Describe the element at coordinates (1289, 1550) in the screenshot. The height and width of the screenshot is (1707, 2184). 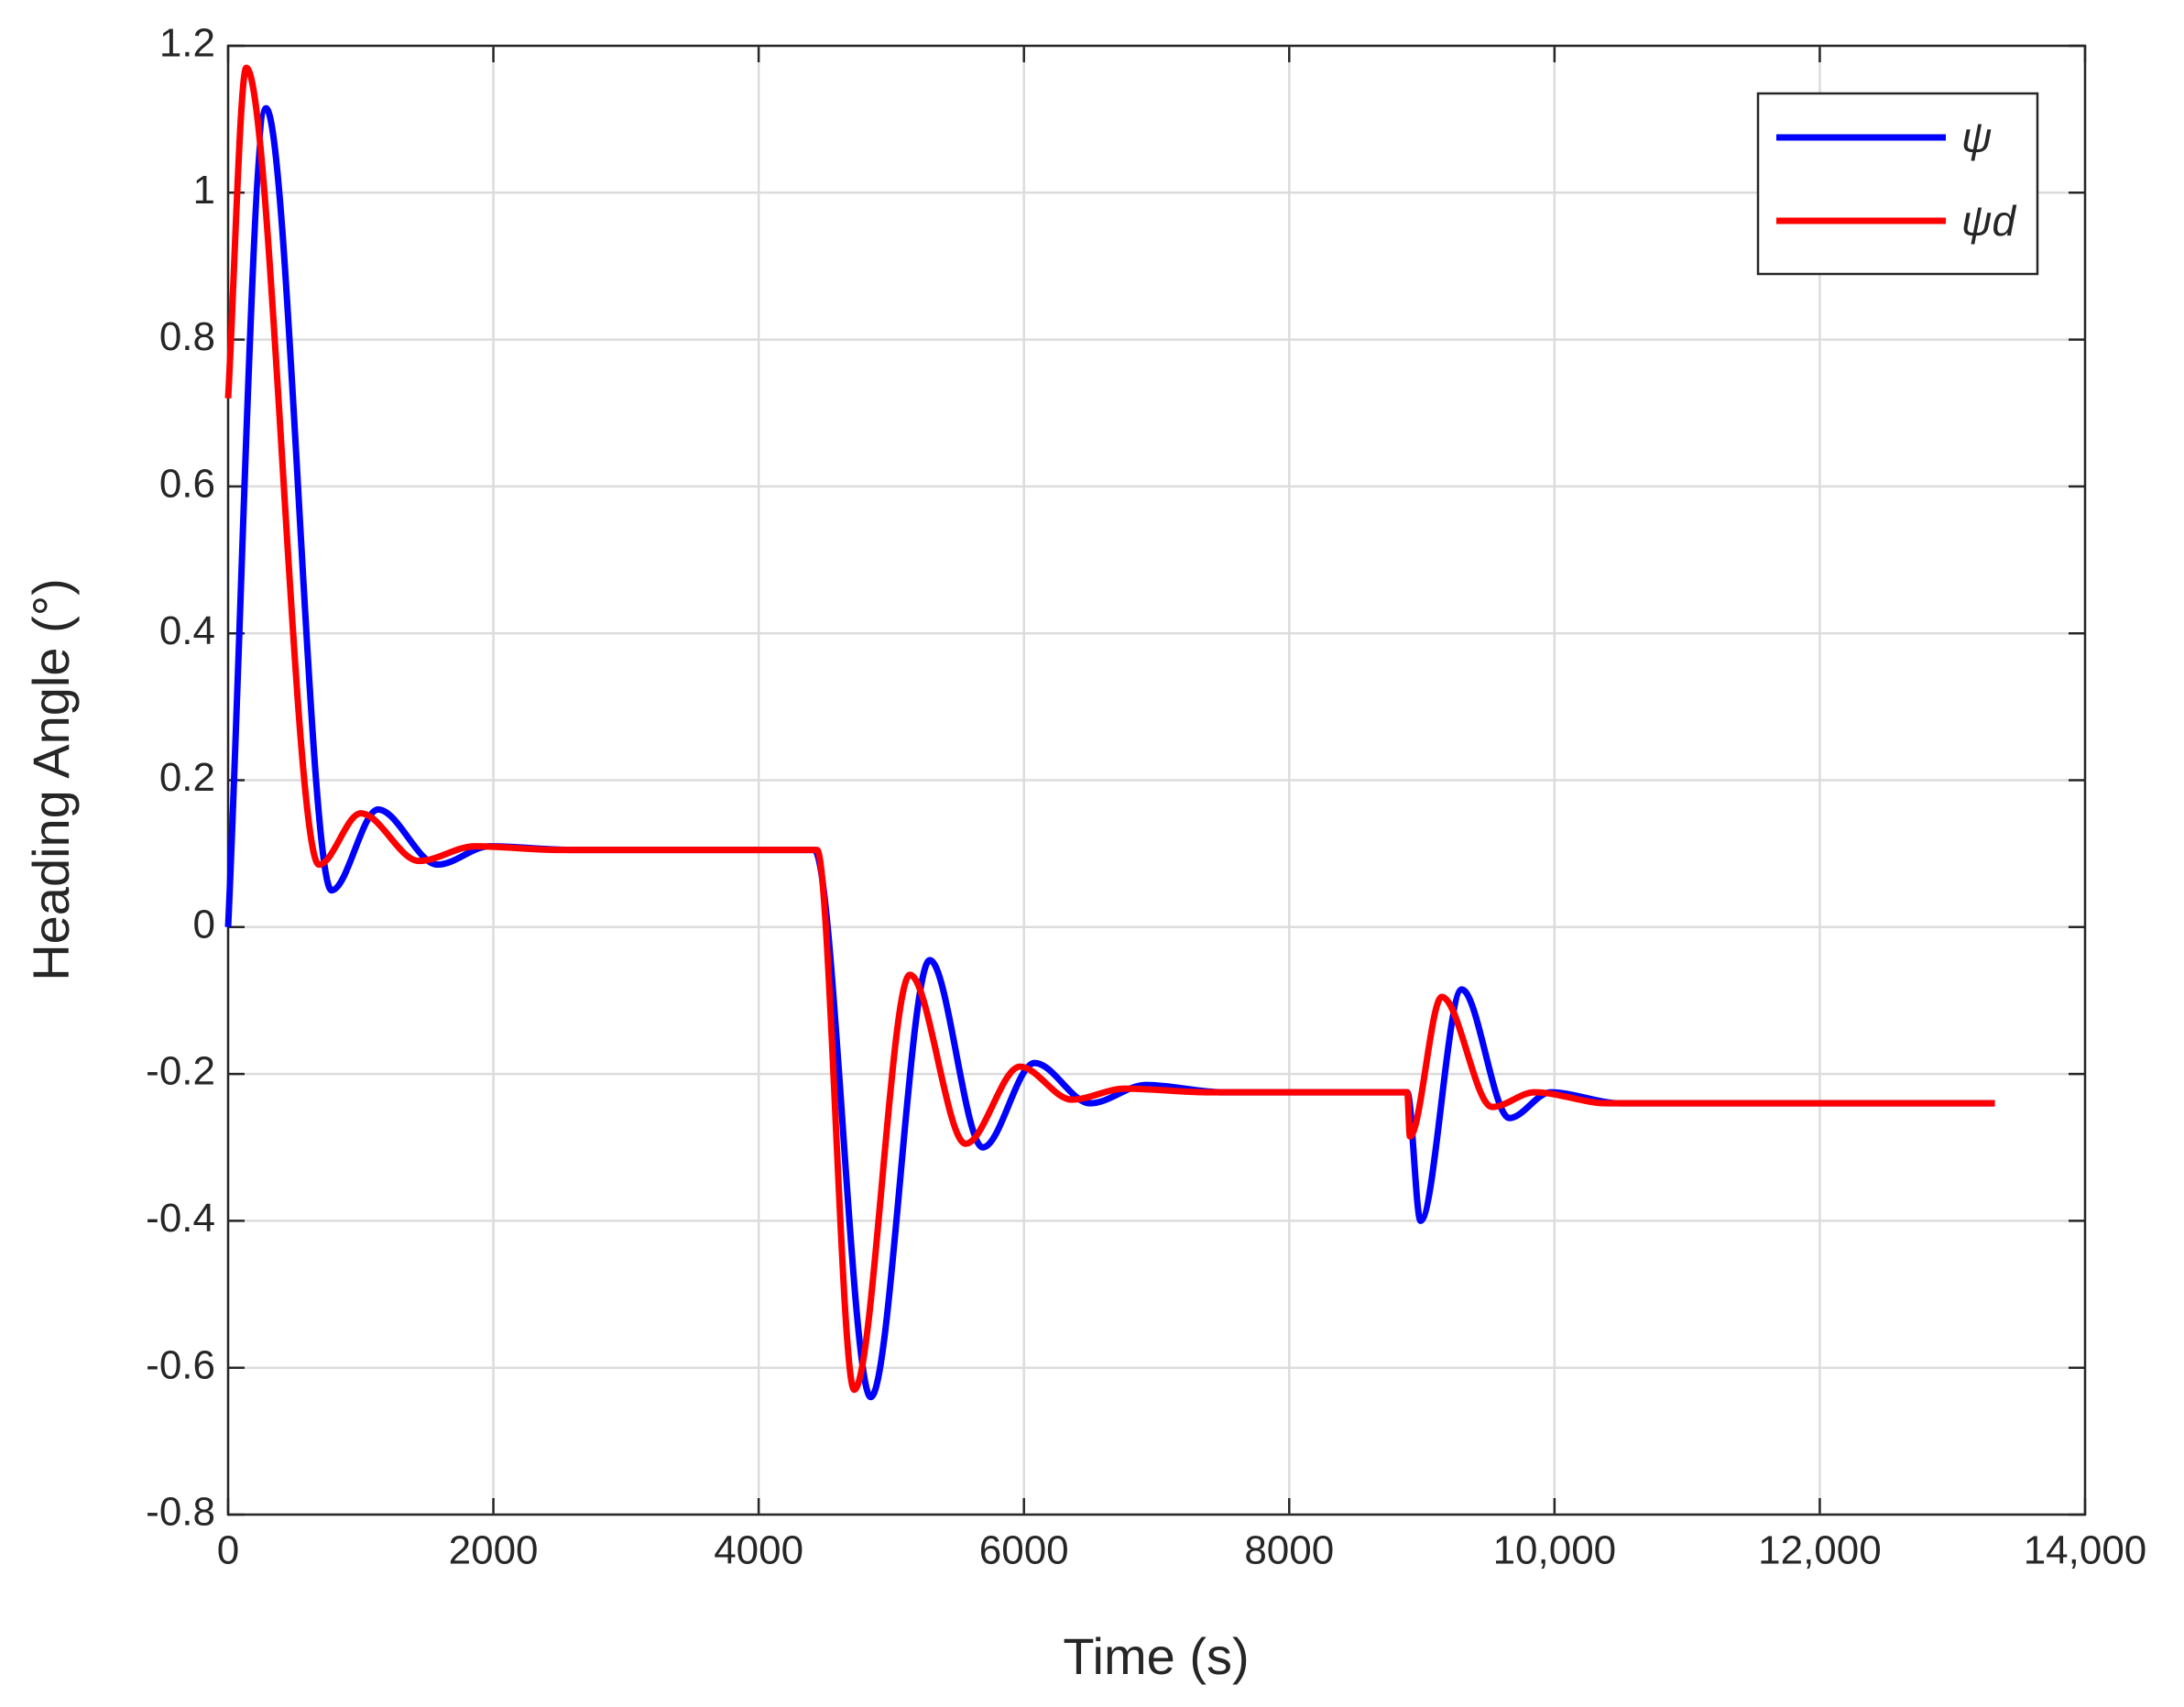
I see `x-tick-label: 8000` at that location.